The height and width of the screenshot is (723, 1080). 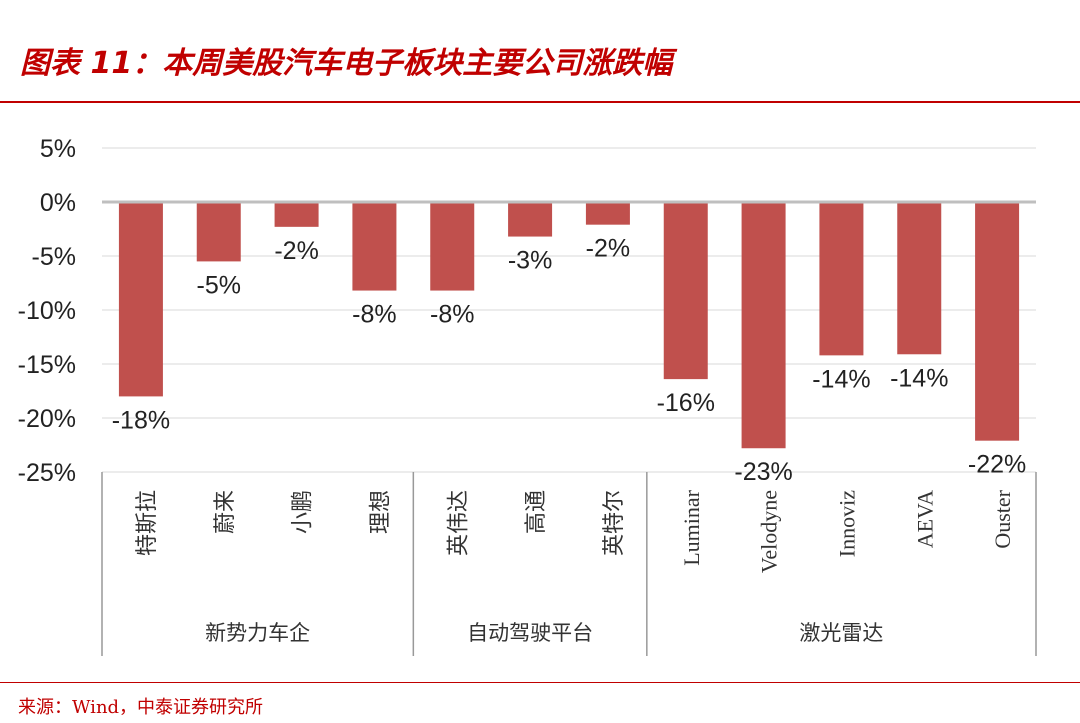 What do you see at coordinates (530, 633) in the screenshot?
I see `group-label: 自动驾驶平台` at bounding box center [530, 633].